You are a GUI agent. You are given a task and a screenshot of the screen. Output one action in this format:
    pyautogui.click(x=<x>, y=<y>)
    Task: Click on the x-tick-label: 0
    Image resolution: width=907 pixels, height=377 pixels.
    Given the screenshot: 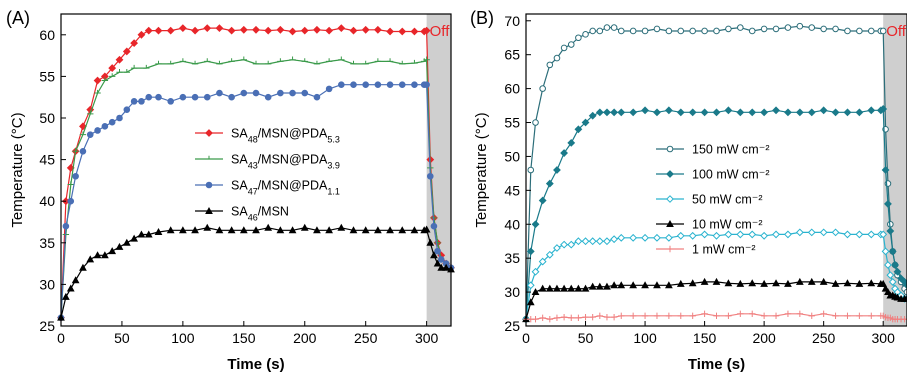 What is the action you would take?
    pyautogui.click(x=526, y=338)
    